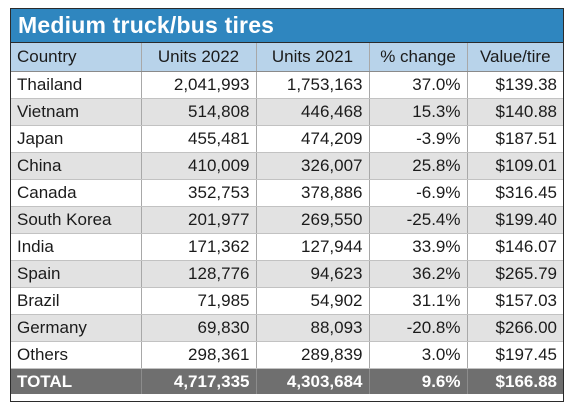  Describe the element at coordinates (515, 220) in the screenshot. I see `cell-value-per-tire: $199.40` at that location.